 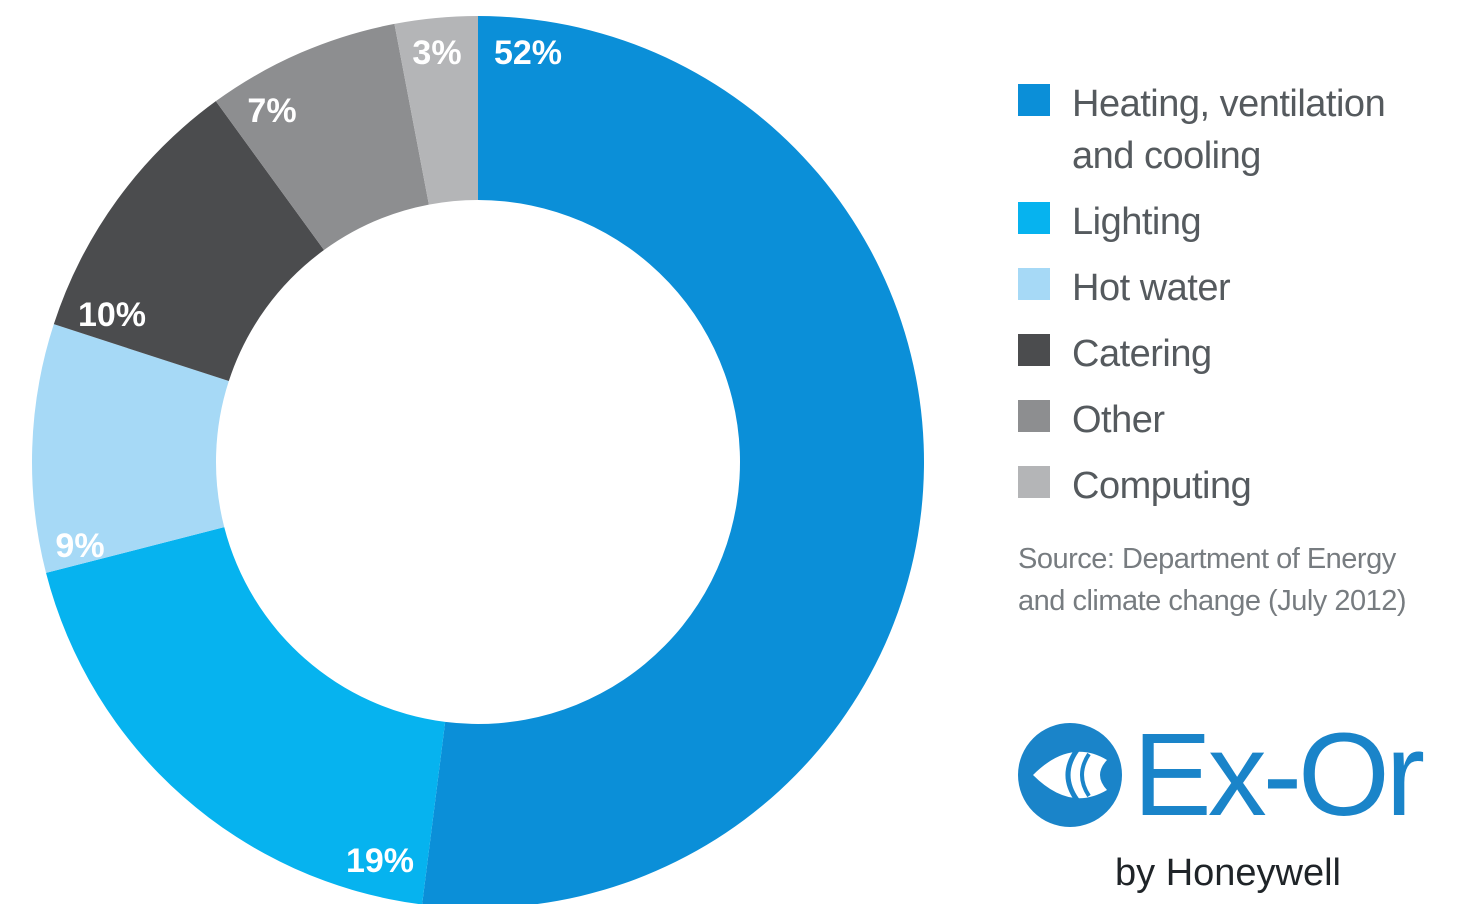 What do you see at coordinates (1279, 775) in the screenshot?
I see `brand-name: Ex-Or` at bounding box center [1279, 775].